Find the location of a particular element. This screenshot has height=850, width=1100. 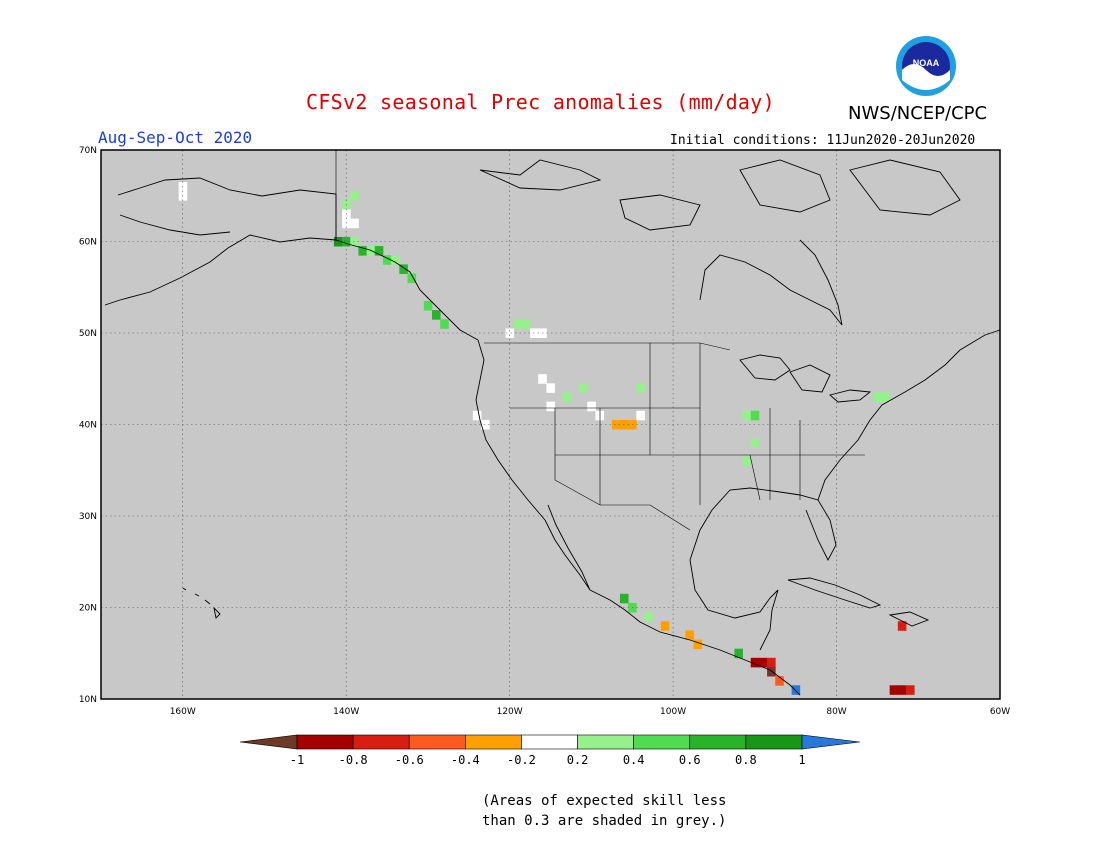

lon-tick-label: 120W is located at coordinates (510, 712).